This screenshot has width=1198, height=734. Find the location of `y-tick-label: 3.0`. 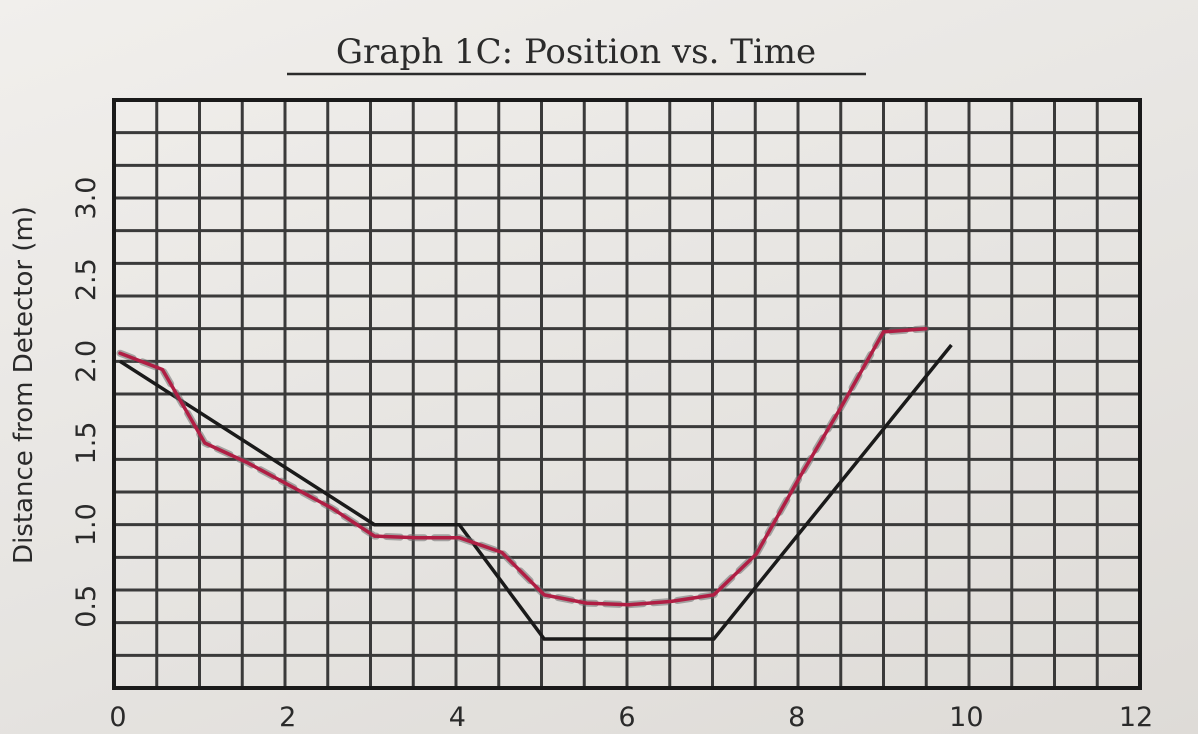

y-tick-label: 3.0 is located at coordinates (86, 198).